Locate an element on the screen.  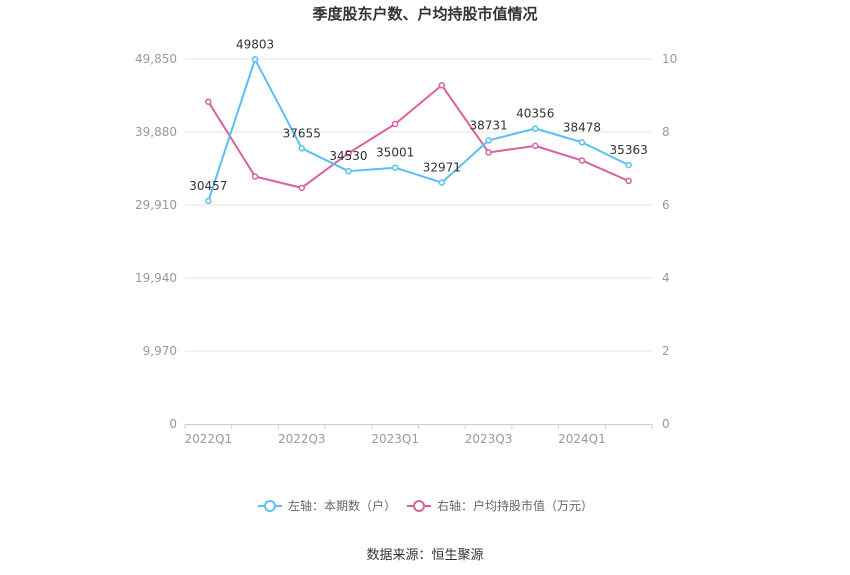
x-tick-label: 2022Q3 is located at coordinates (302, 439).